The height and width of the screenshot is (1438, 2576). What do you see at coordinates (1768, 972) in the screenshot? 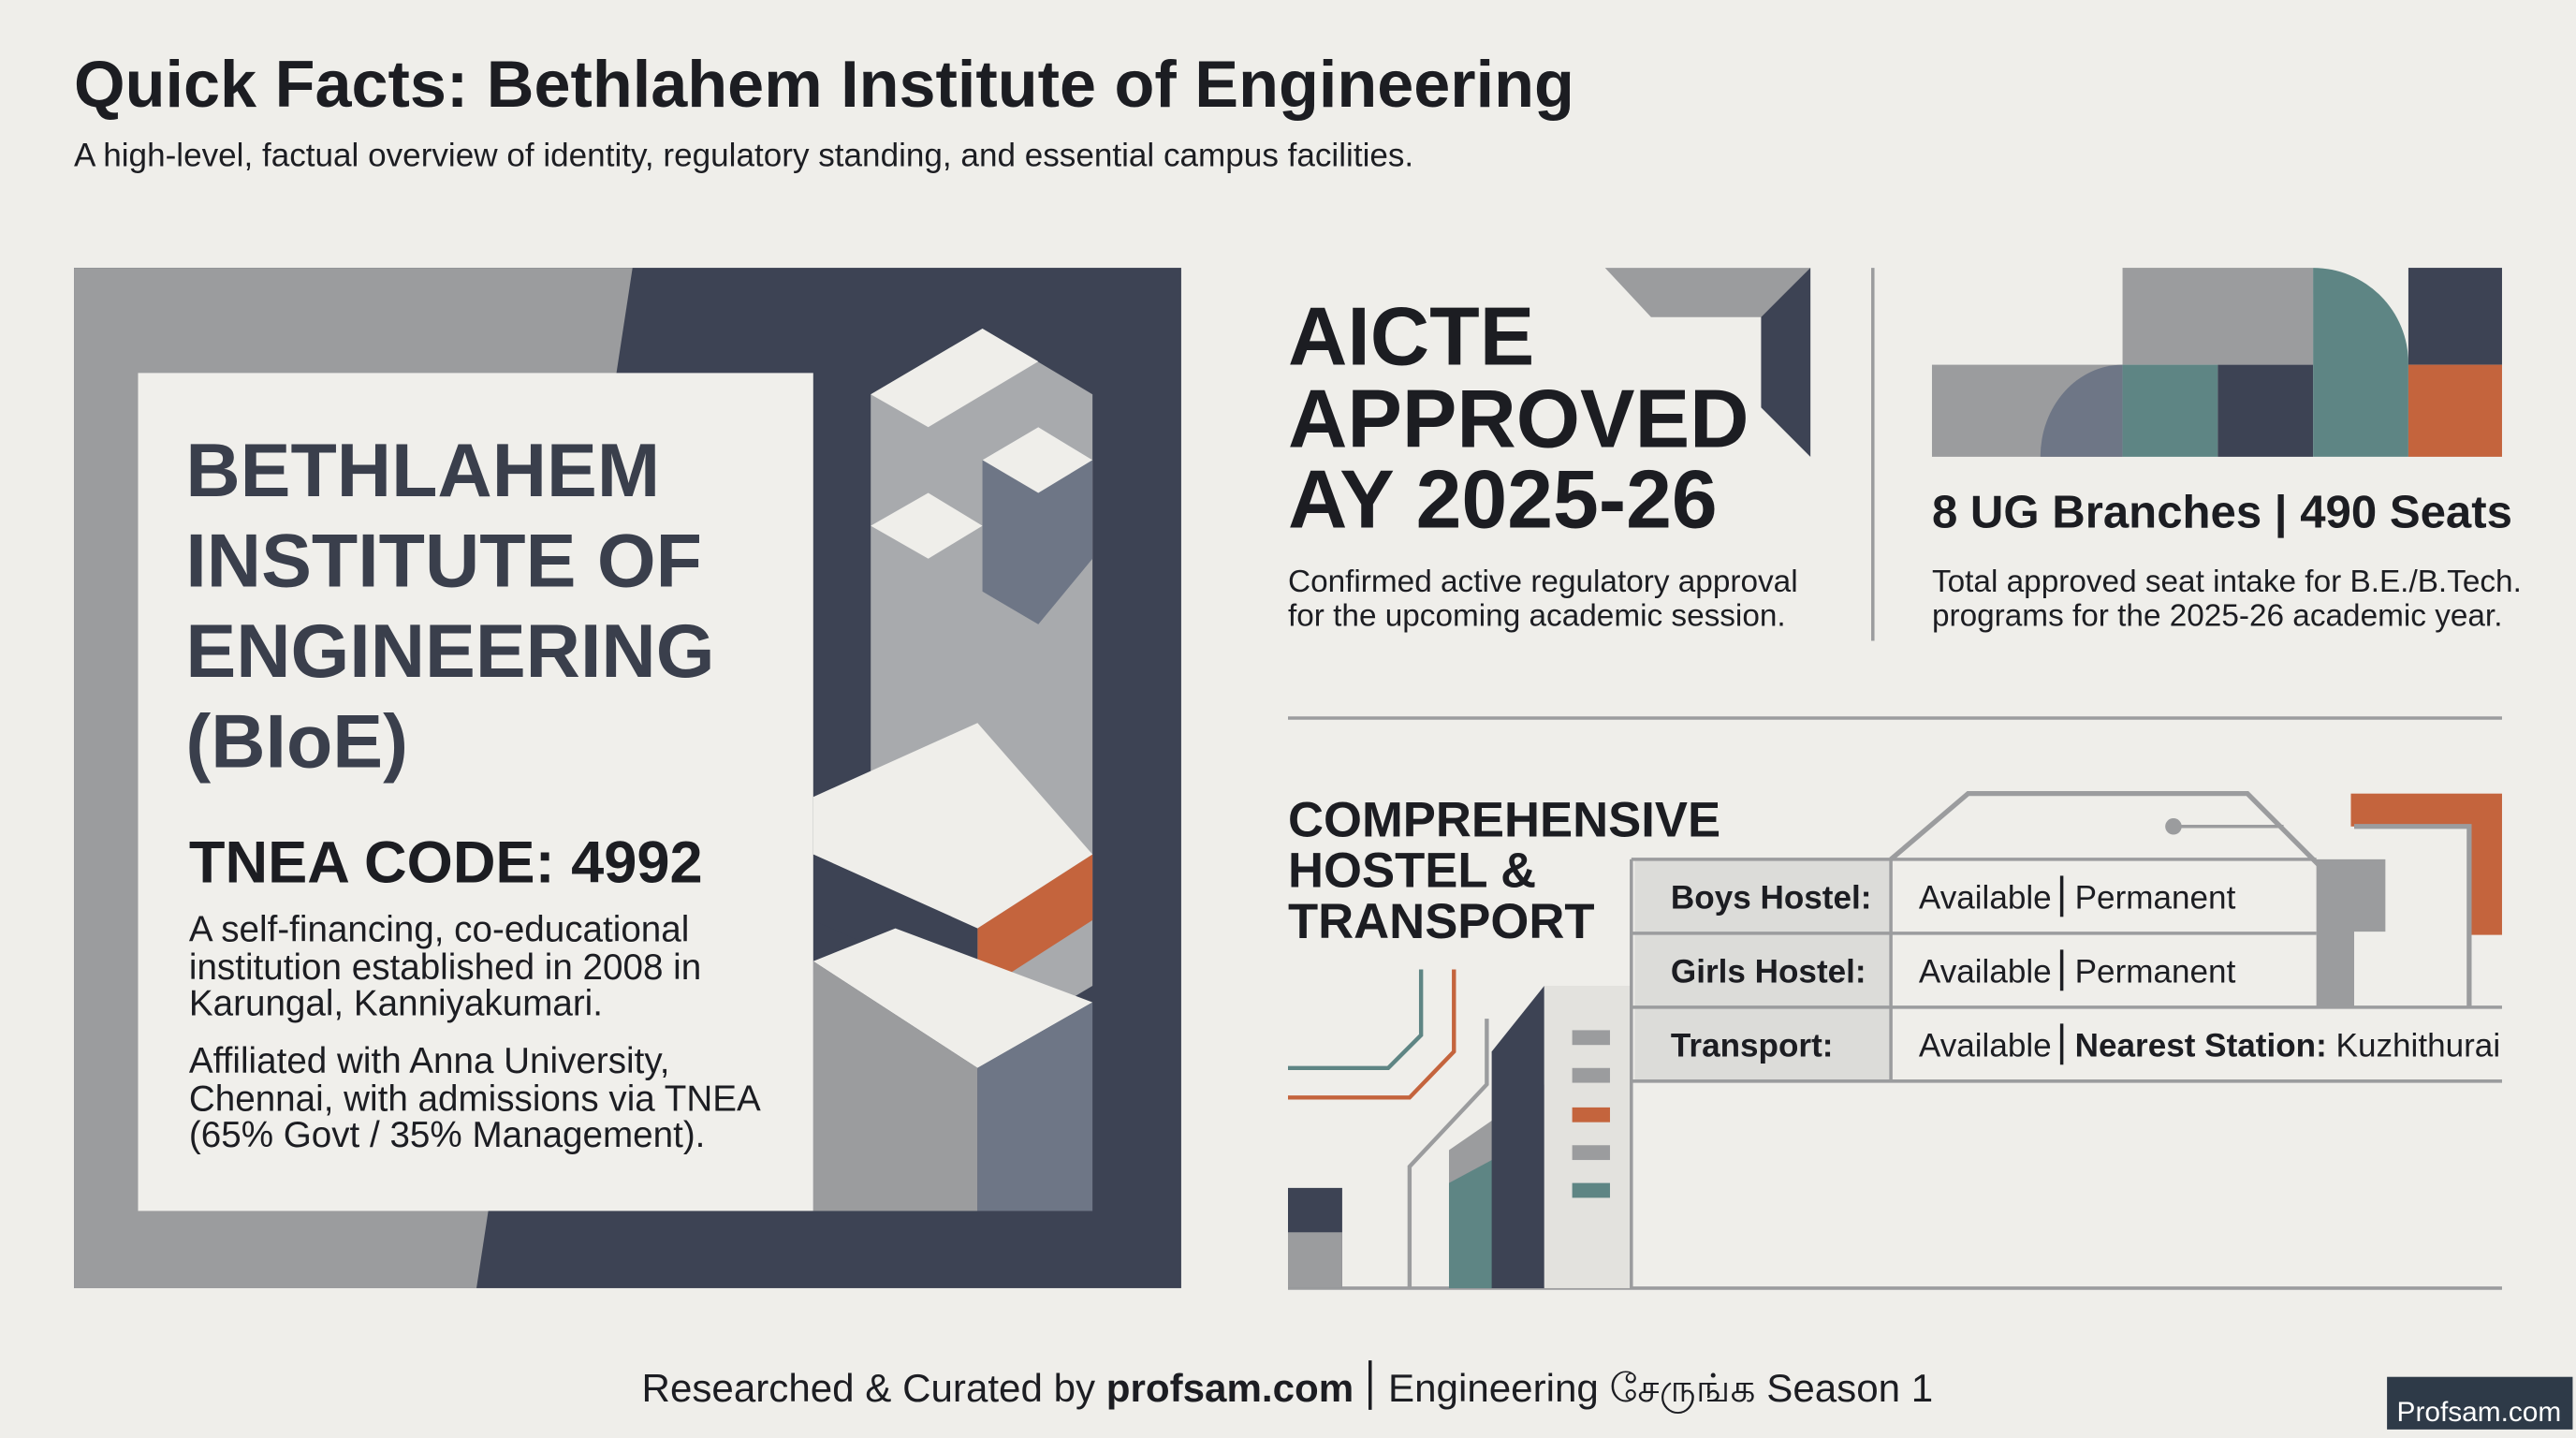
I see `row-label: Girls Hostel:` at bounding box center [1768, 972].